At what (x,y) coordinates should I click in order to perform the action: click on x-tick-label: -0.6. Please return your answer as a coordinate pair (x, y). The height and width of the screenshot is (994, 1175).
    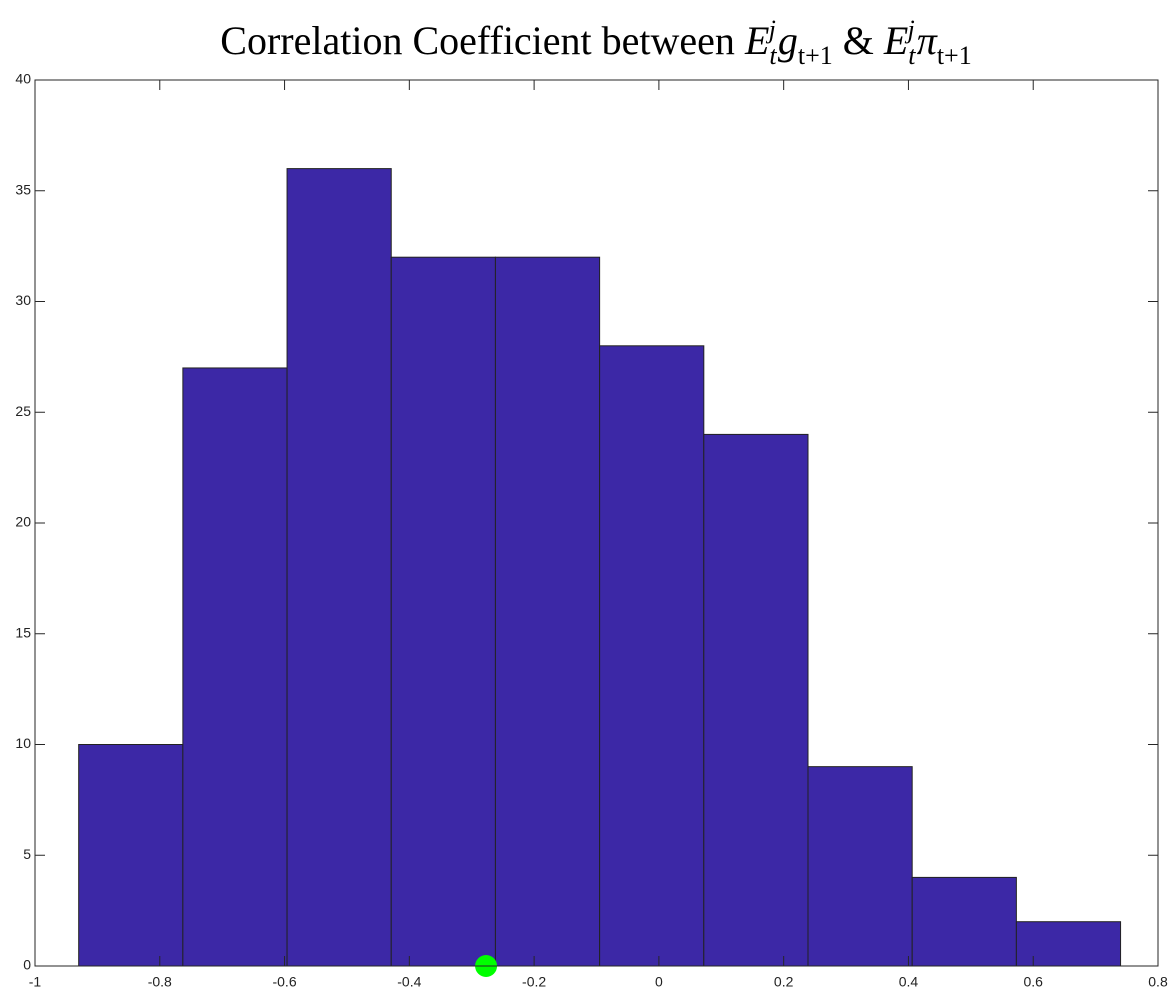
    Looking at the image, I should click on (284, 982).